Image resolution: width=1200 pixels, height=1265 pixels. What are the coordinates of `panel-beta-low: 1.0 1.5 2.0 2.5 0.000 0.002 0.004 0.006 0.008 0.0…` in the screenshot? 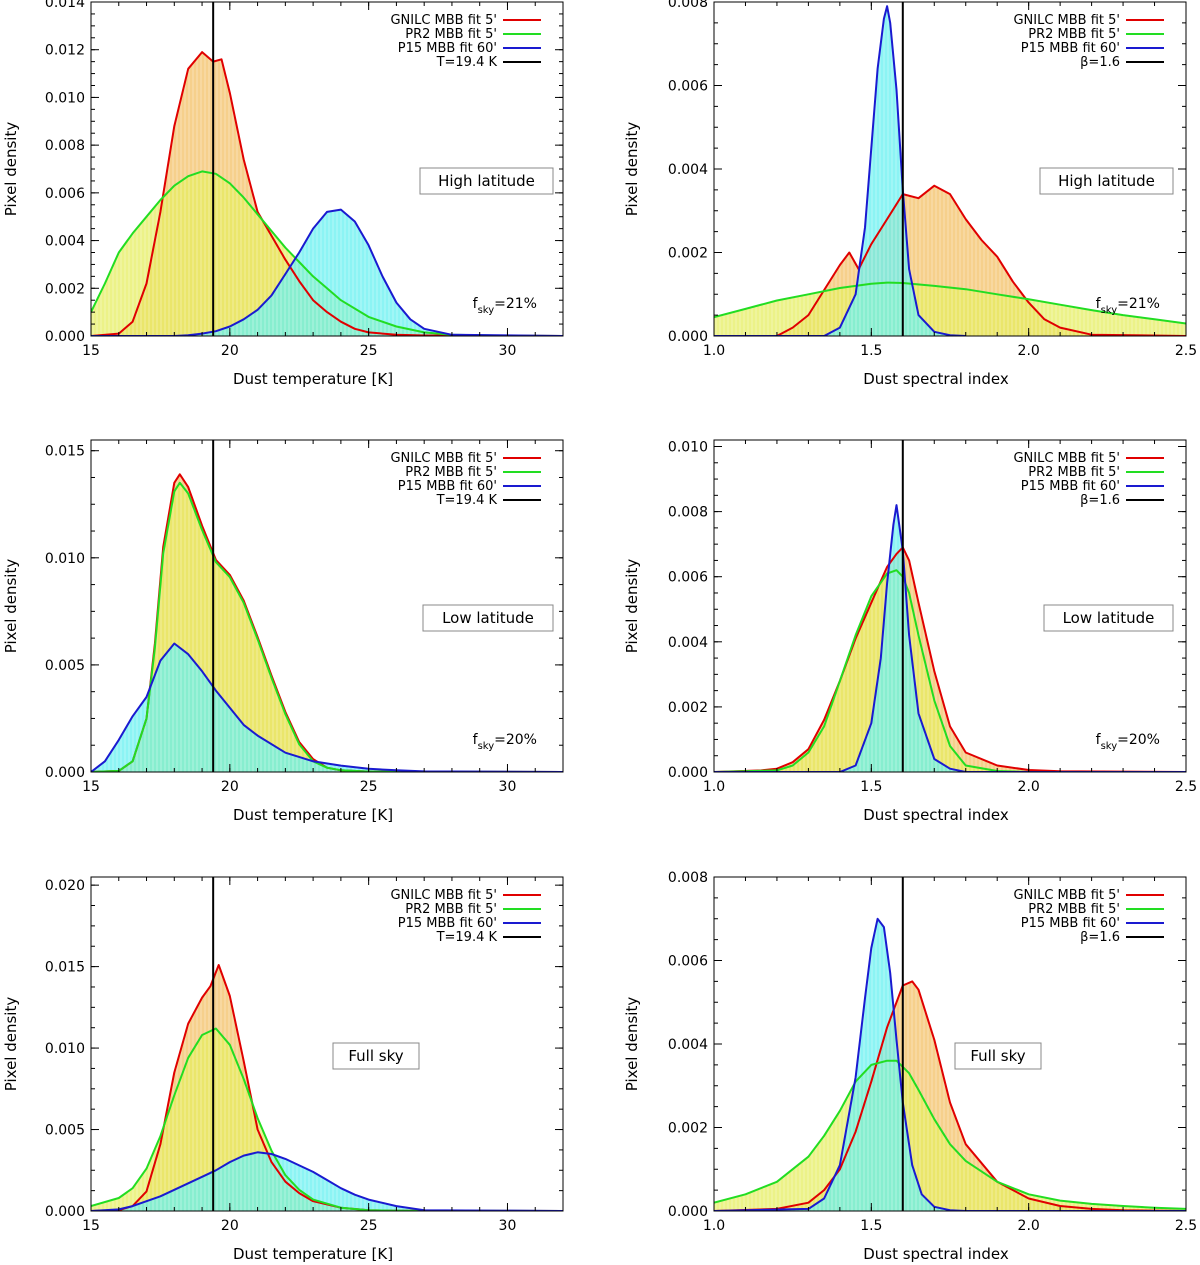 It's located at (910, 631).